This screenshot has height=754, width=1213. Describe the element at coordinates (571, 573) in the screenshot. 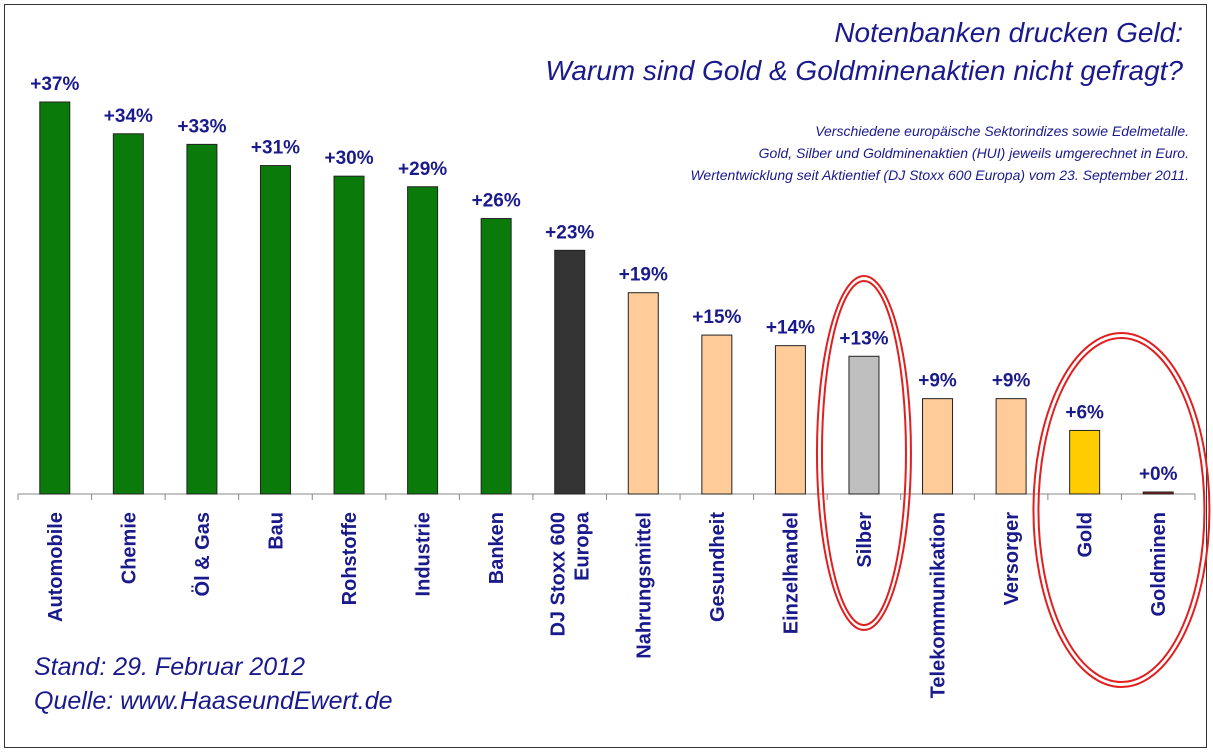

I see `category-label: DJ Stoxx 600 Europa` at that location.